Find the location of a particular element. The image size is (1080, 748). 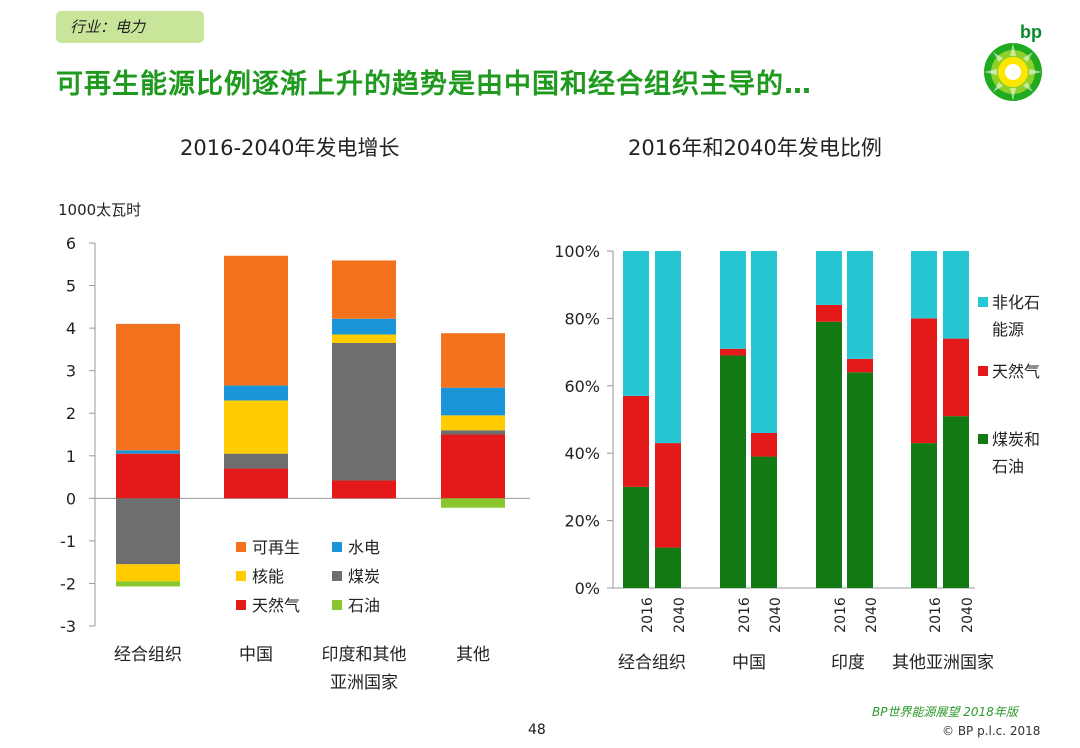

chart1-title: 2016-2040年发电增长 is located at coordinates (290, 148).